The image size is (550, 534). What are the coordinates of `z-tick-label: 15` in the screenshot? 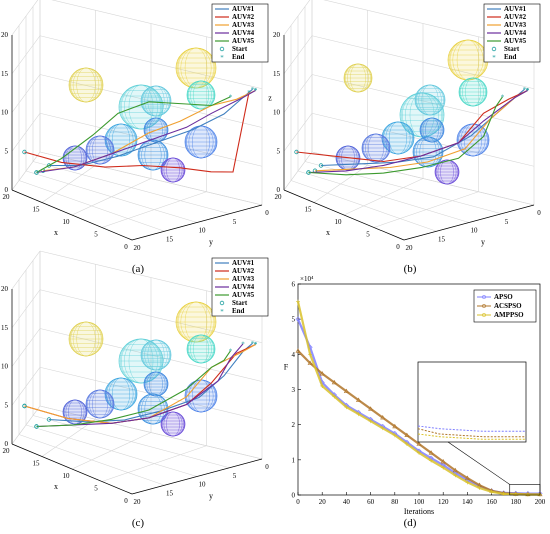 It's located at (5, 74).